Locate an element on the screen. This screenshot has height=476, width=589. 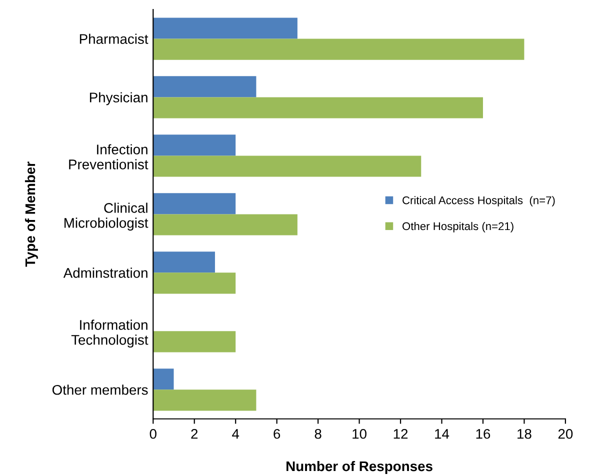
x-tick-label: 8 is located at coordinates (318, 433).